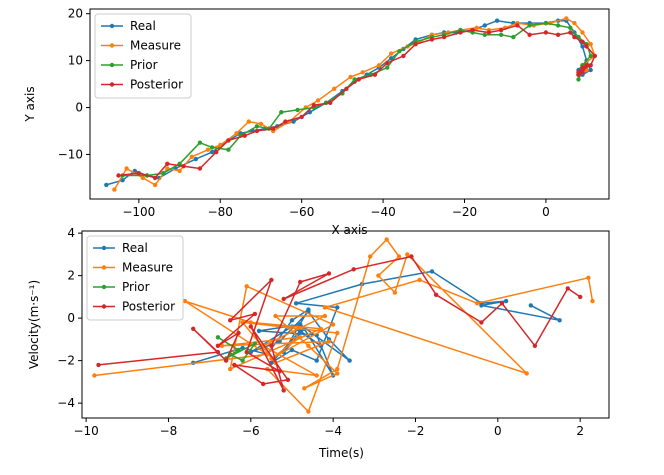 This screenshot has height=475, width=664. What do you see at coordinates (251, 431) in the screenshot?
I see `x-tick-label: −6` at bounding box center [251, 431].